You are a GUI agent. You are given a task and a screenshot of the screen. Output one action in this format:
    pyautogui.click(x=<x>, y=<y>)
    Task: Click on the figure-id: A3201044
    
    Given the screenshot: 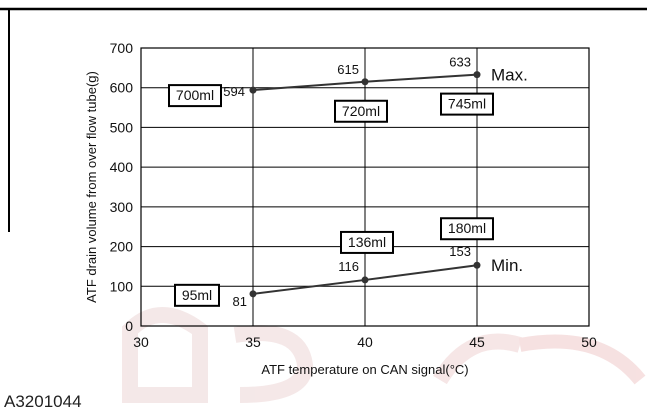 What is the action you would take?
    pyautogui.click(x=43, y=401)
    